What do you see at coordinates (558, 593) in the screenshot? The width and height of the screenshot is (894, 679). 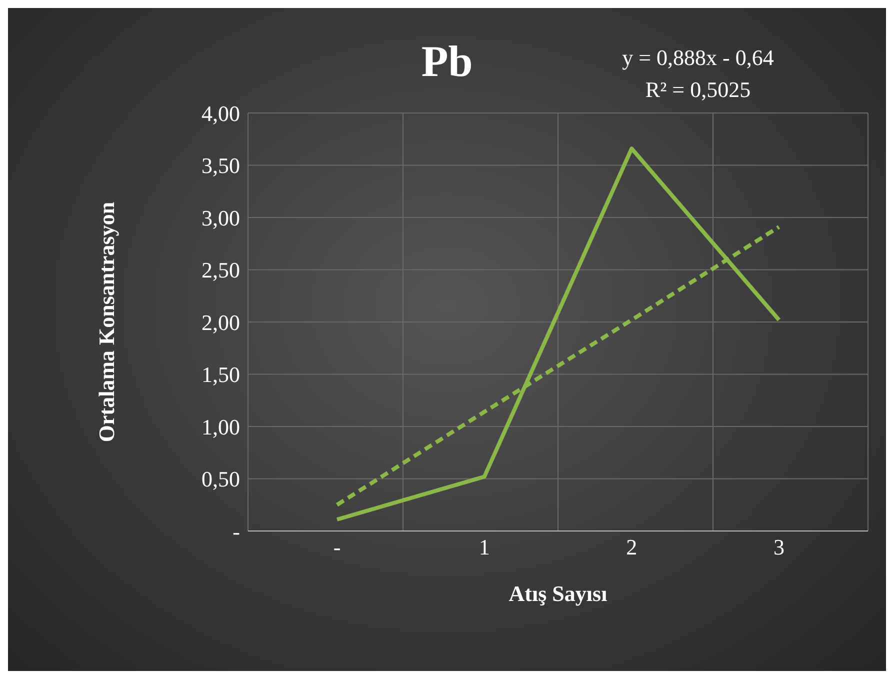 I see `x-axis-title: Atış Sayısı` at bounding box center [558, 593].